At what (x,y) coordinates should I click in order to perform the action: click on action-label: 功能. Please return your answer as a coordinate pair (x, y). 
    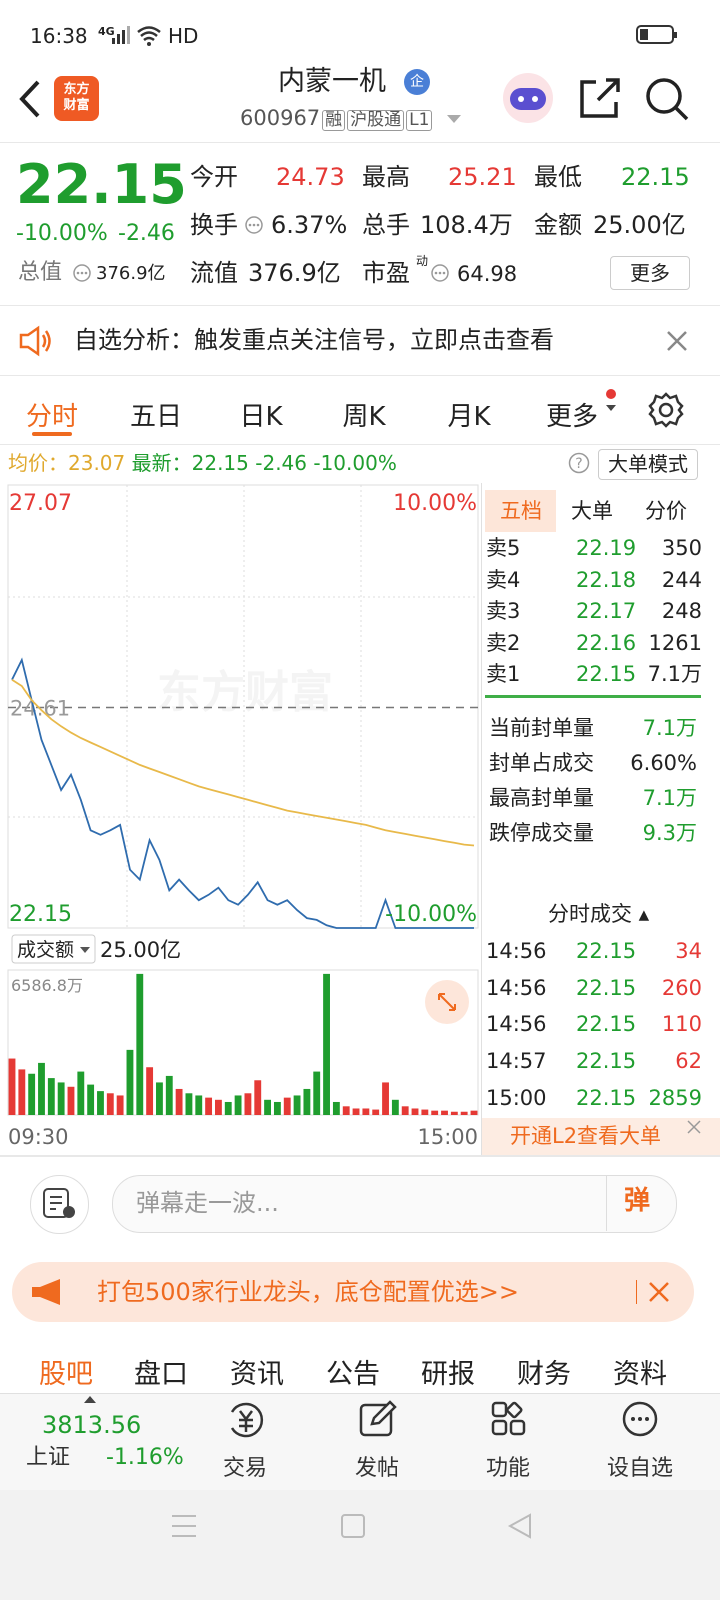
    Looking at the image, I should click on (508, 1468).